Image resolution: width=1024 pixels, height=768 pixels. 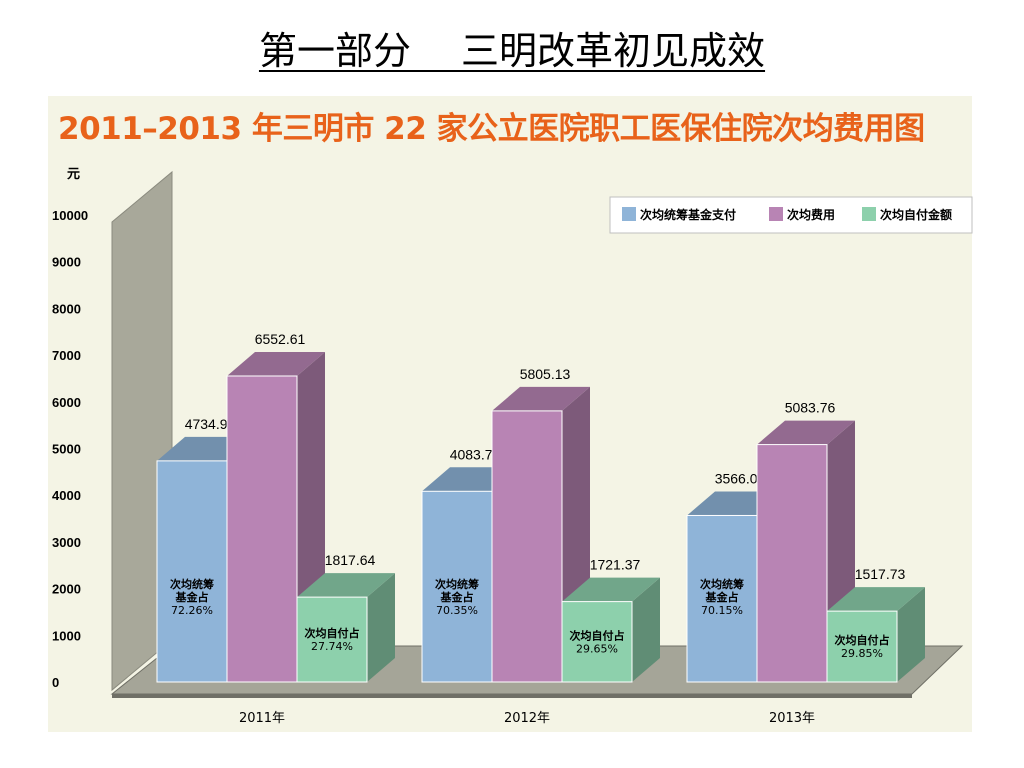 What do you see at coordinates (66, 589) in the screenshot?
I see `y-tick-label: 2000` at bounding box center [66, 589].